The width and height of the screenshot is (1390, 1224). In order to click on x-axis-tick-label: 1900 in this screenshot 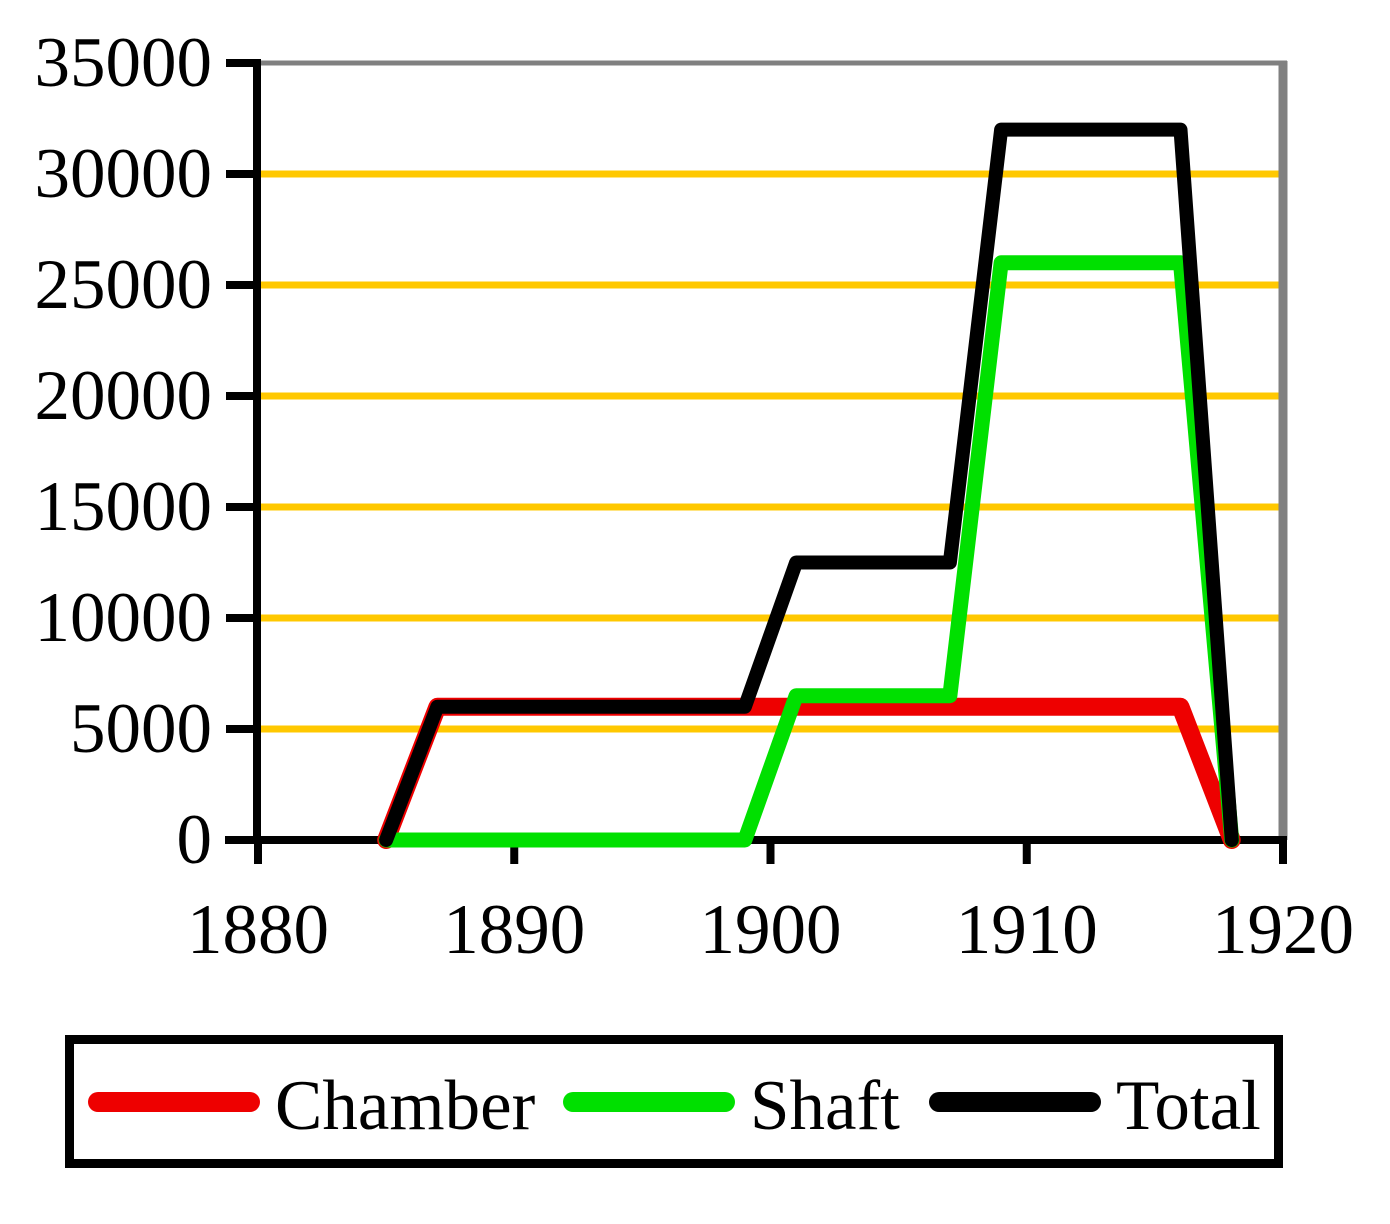, I will do `click(770, 930)`.